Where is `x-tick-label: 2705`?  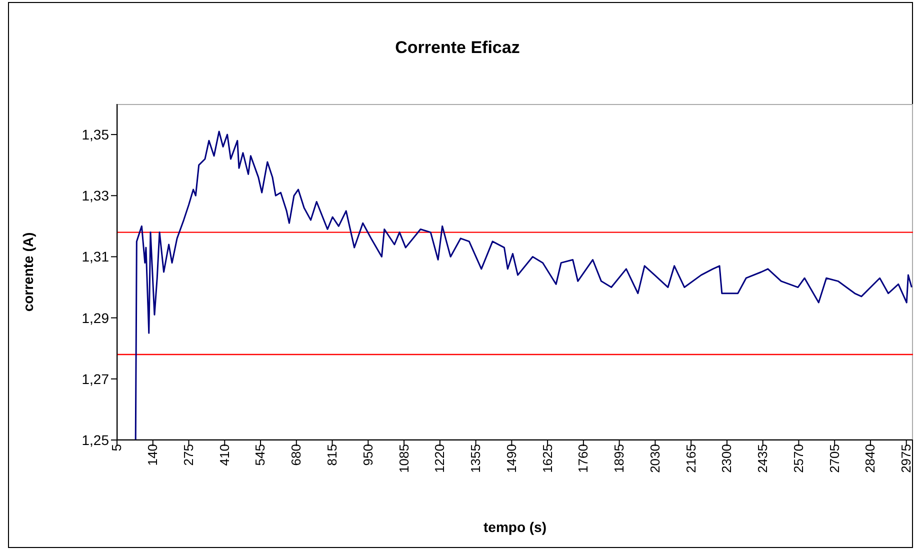
x-tick-label: 2705 is located at coordinates (834, 458).